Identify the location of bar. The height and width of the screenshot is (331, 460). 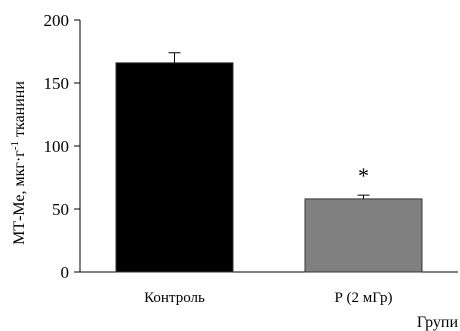
(363, 235).